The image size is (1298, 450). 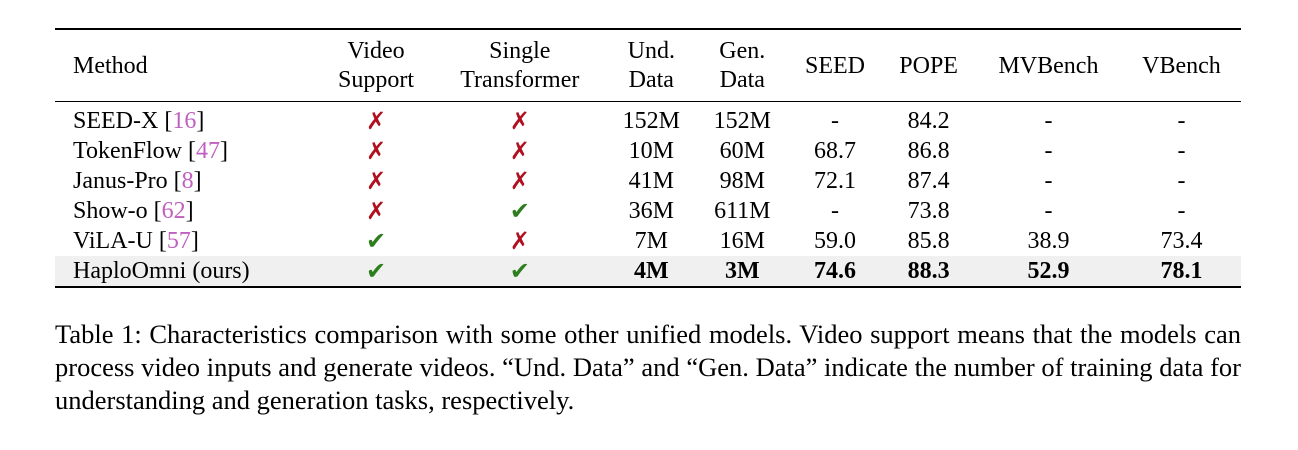 I want to click on pope-cell: 88.3, so click(x=928, y=271).